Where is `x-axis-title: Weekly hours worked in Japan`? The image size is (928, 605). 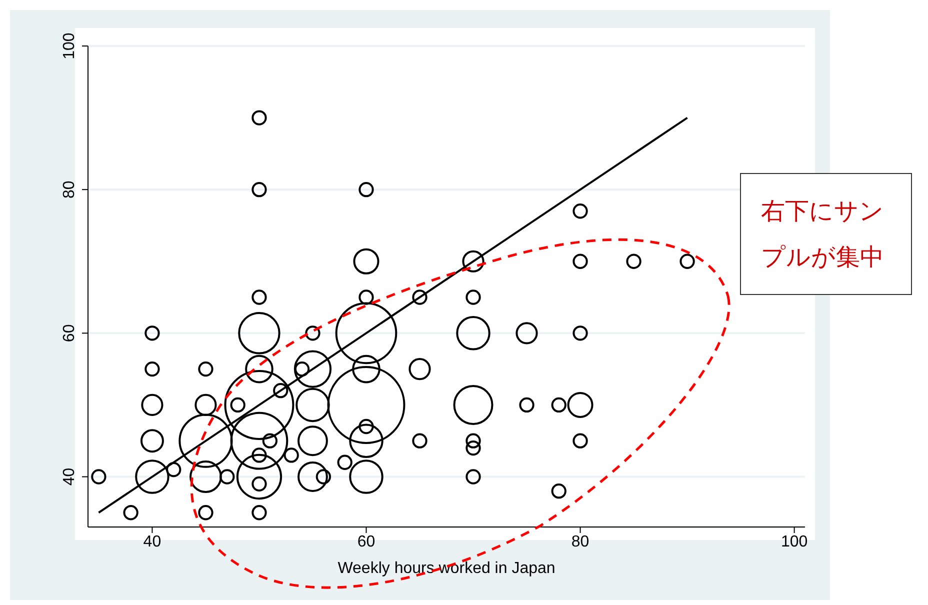
x-axis-title: Weekly hours worked in Japan is located at coordinates (447, 568).